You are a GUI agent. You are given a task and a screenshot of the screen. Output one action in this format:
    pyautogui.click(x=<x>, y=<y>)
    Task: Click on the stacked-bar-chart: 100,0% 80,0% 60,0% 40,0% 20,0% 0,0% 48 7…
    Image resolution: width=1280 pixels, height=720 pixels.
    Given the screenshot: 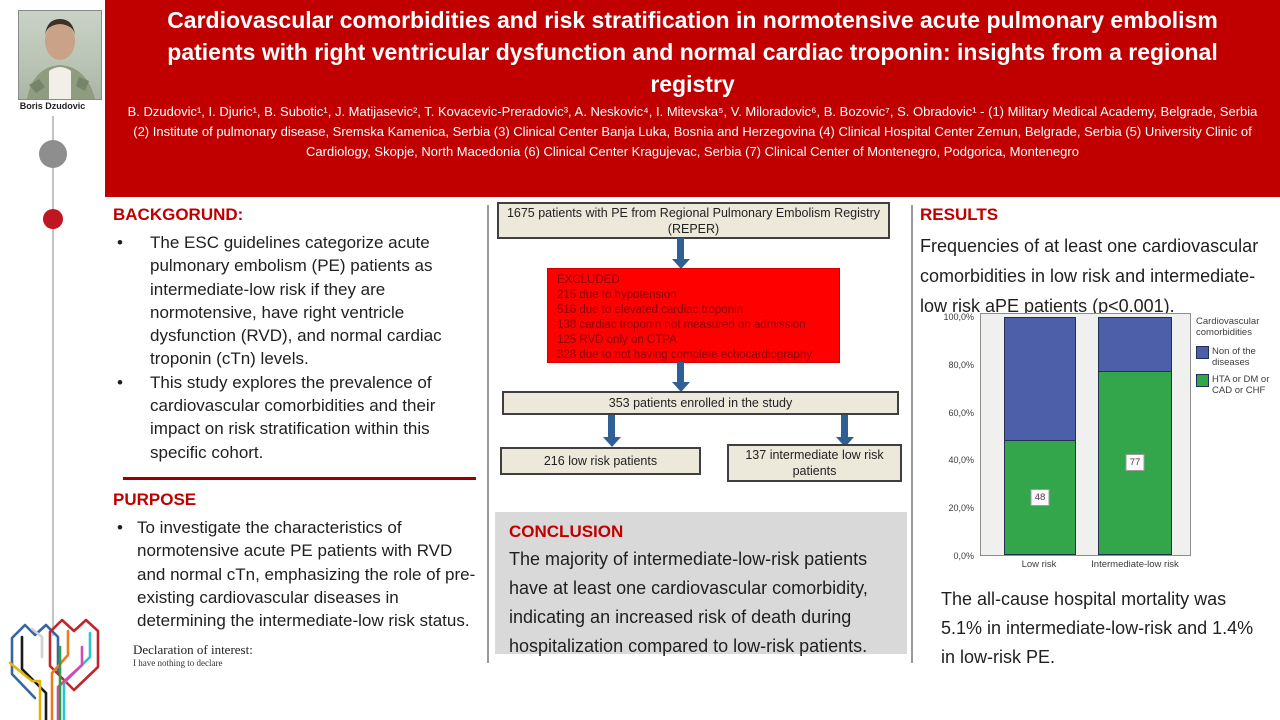 What is the action you would take?
    pyautogui.click(x=1067, y=436)
    